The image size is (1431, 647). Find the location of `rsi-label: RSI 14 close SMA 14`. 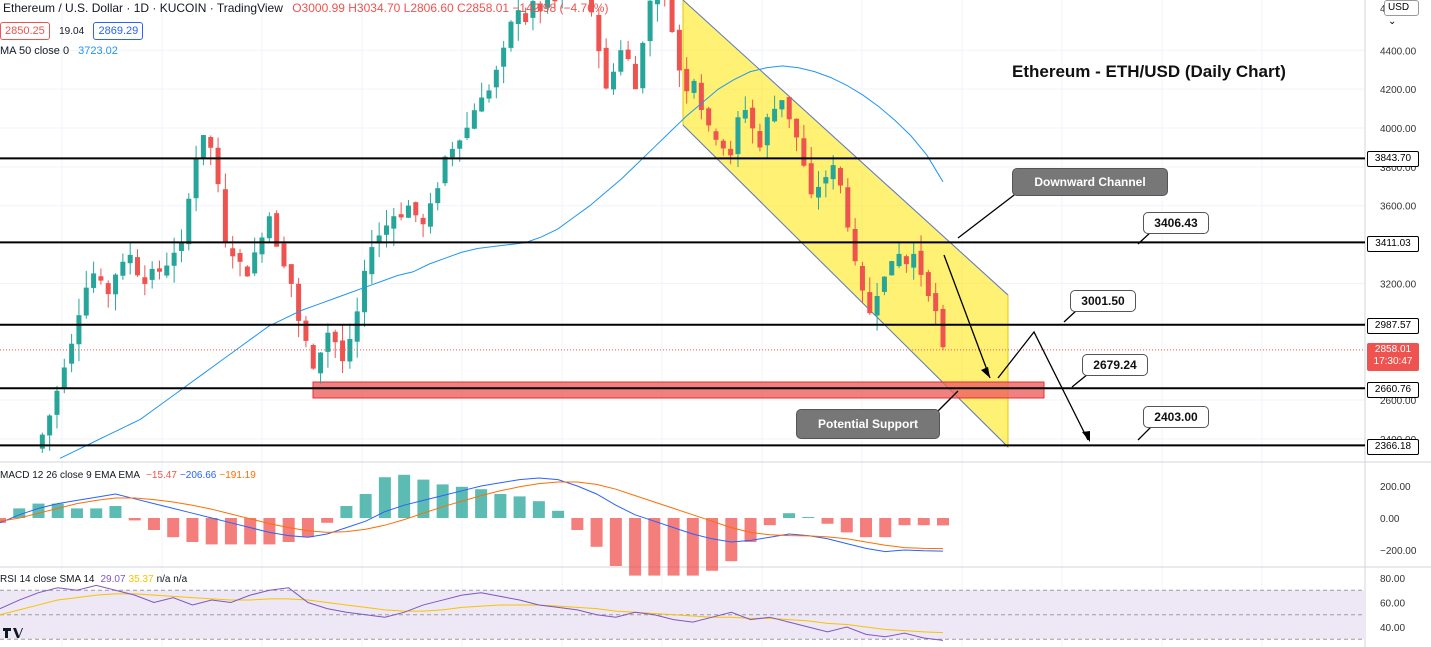

rsi-label: RSI 14 close SMA 14 is located at coordinates (47, 579).